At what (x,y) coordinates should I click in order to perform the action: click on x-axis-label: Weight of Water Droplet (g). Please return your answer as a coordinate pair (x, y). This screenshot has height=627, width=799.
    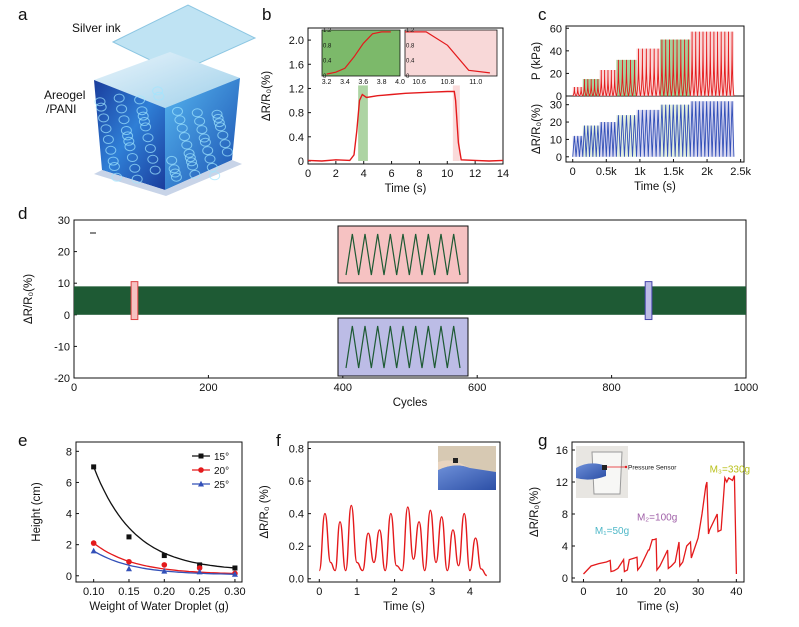
    Looking at the image, I should click on (158, 607).